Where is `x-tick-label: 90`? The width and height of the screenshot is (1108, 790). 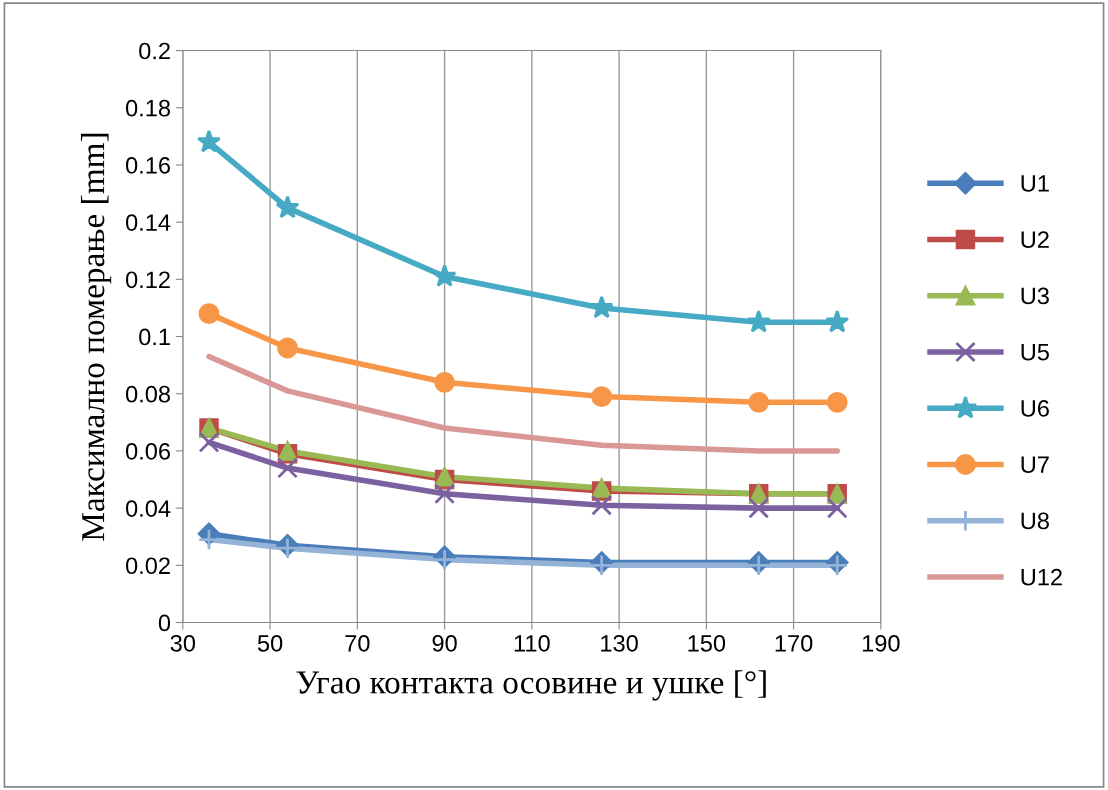 x-tick-label: 90 is located at coordinates (444, 643).